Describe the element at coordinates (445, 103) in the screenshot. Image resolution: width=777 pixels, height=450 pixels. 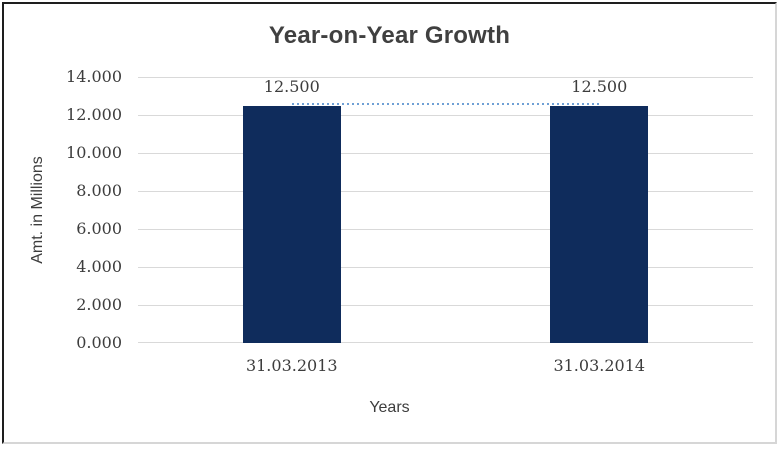
I see `trendline` at that location.